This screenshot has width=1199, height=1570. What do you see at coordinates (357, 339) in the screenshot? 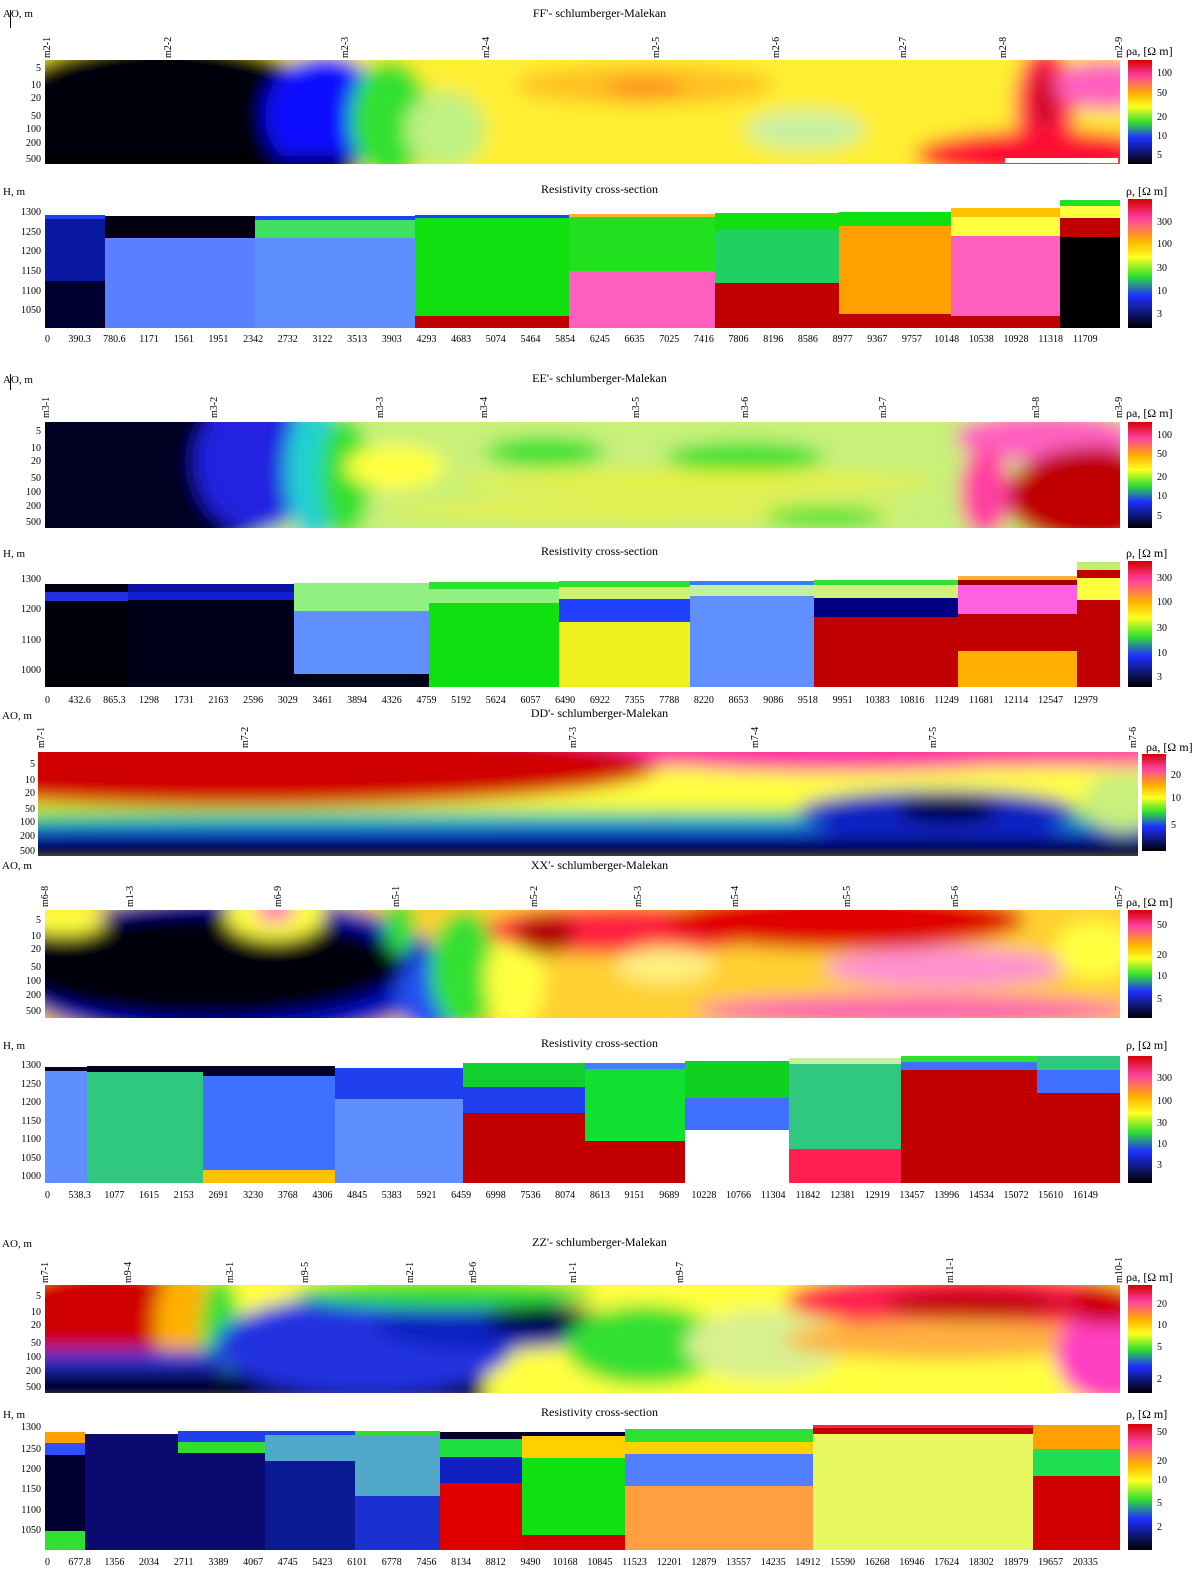
I see `x-tick: 3513` at bounding box center [357, 339].